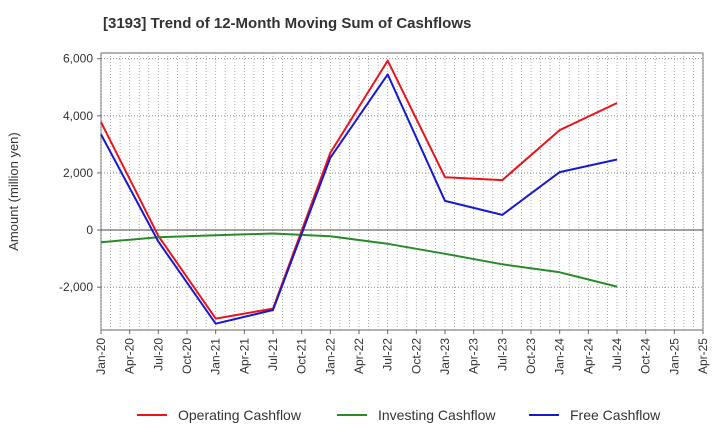  I want to click on x-tick-label: Apr-25, so click(703, 356).